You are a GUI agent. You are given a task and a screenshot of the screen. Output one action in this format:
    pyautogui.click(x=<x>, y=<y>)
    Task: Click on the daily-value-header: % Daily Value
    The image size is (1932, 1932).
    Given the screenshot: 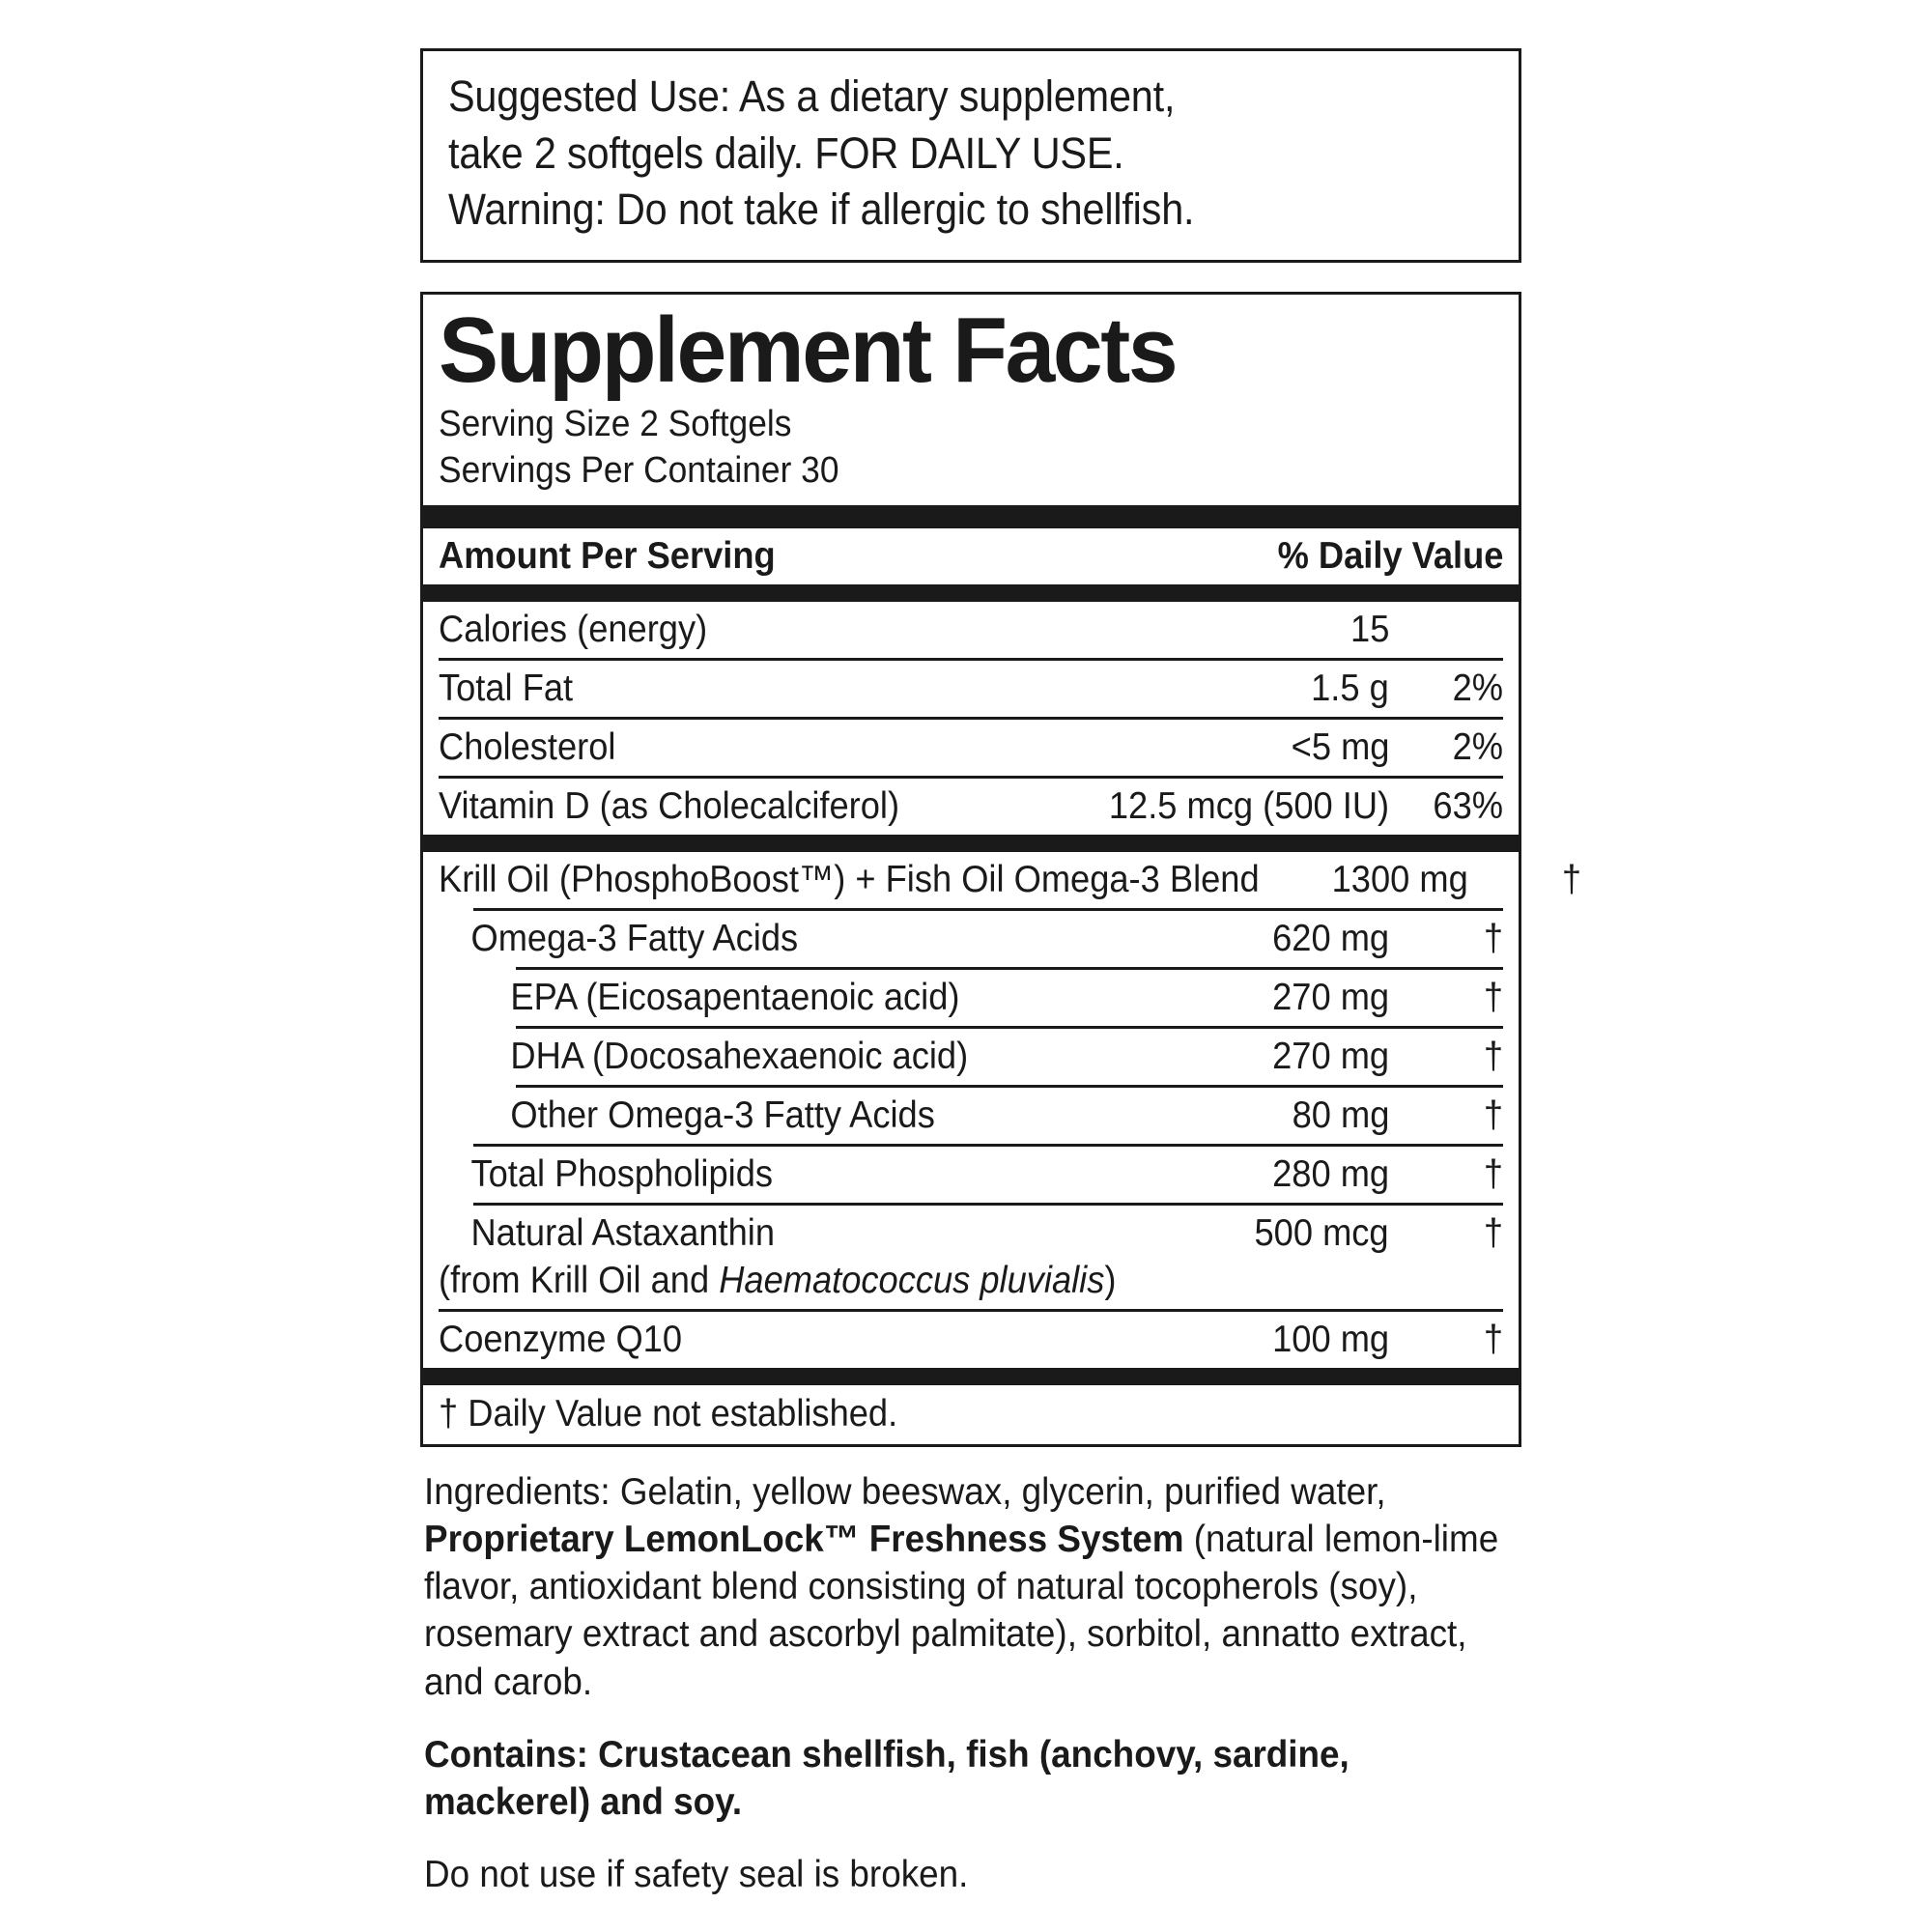 What is the action you would take?
    pyautogui.click(x=1390, y=556)
    